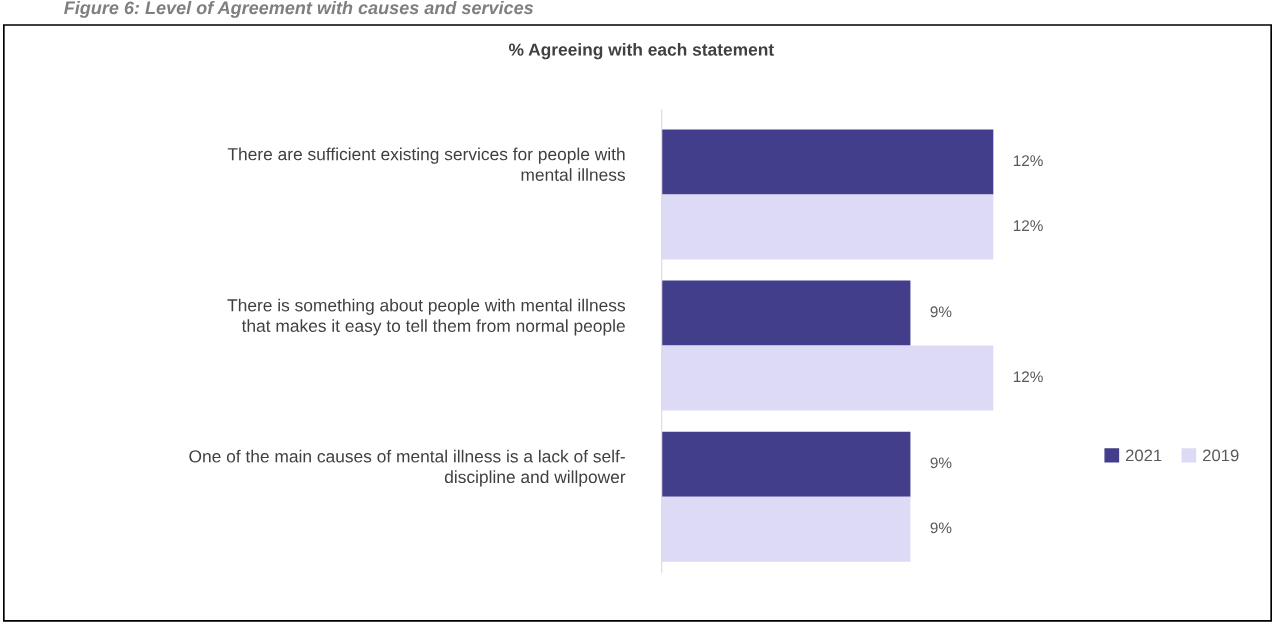 The image size is (1275, 624). Describe the element at coordinates (1143, 455) in the screenshot. I see `legend-label: 2021` at that location.